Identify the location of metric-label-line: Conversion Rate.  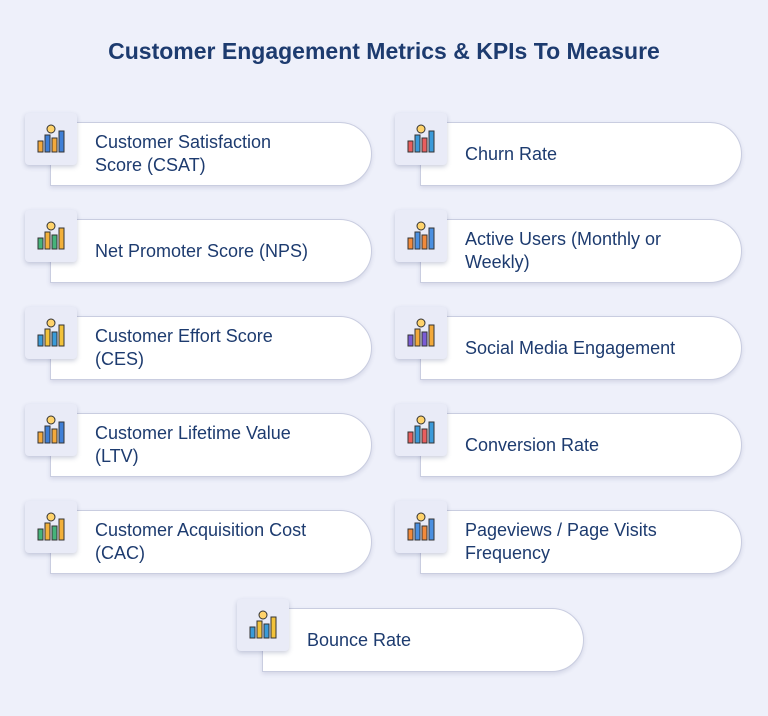
(532, 444).